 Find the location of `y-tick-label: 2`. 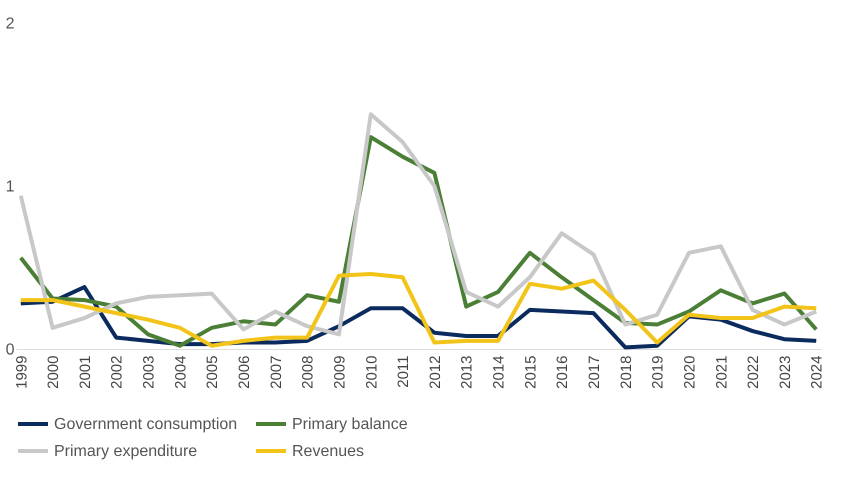

y-tick-label: 2 is located at coordinates (10, 24).